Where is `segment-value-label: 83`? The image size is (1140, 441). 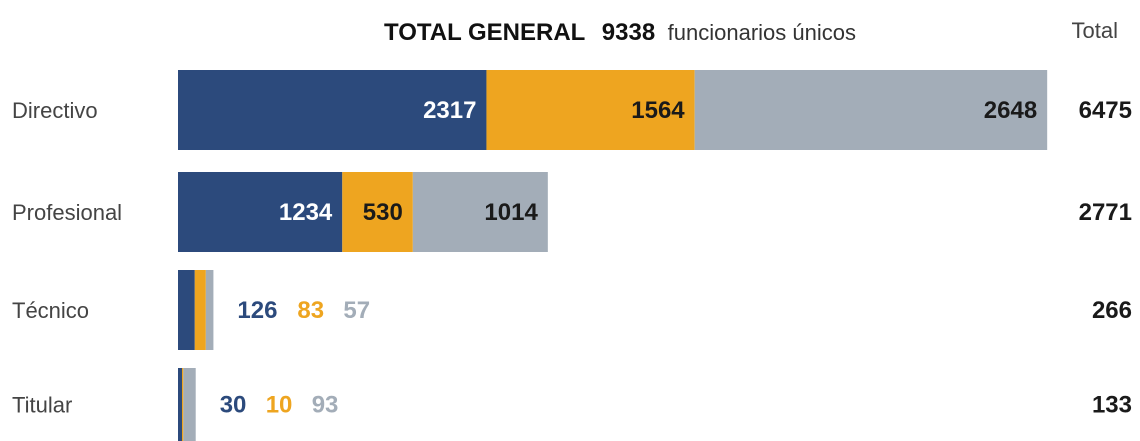
segment-value-label: 83 is located at coordinates (310, 310).